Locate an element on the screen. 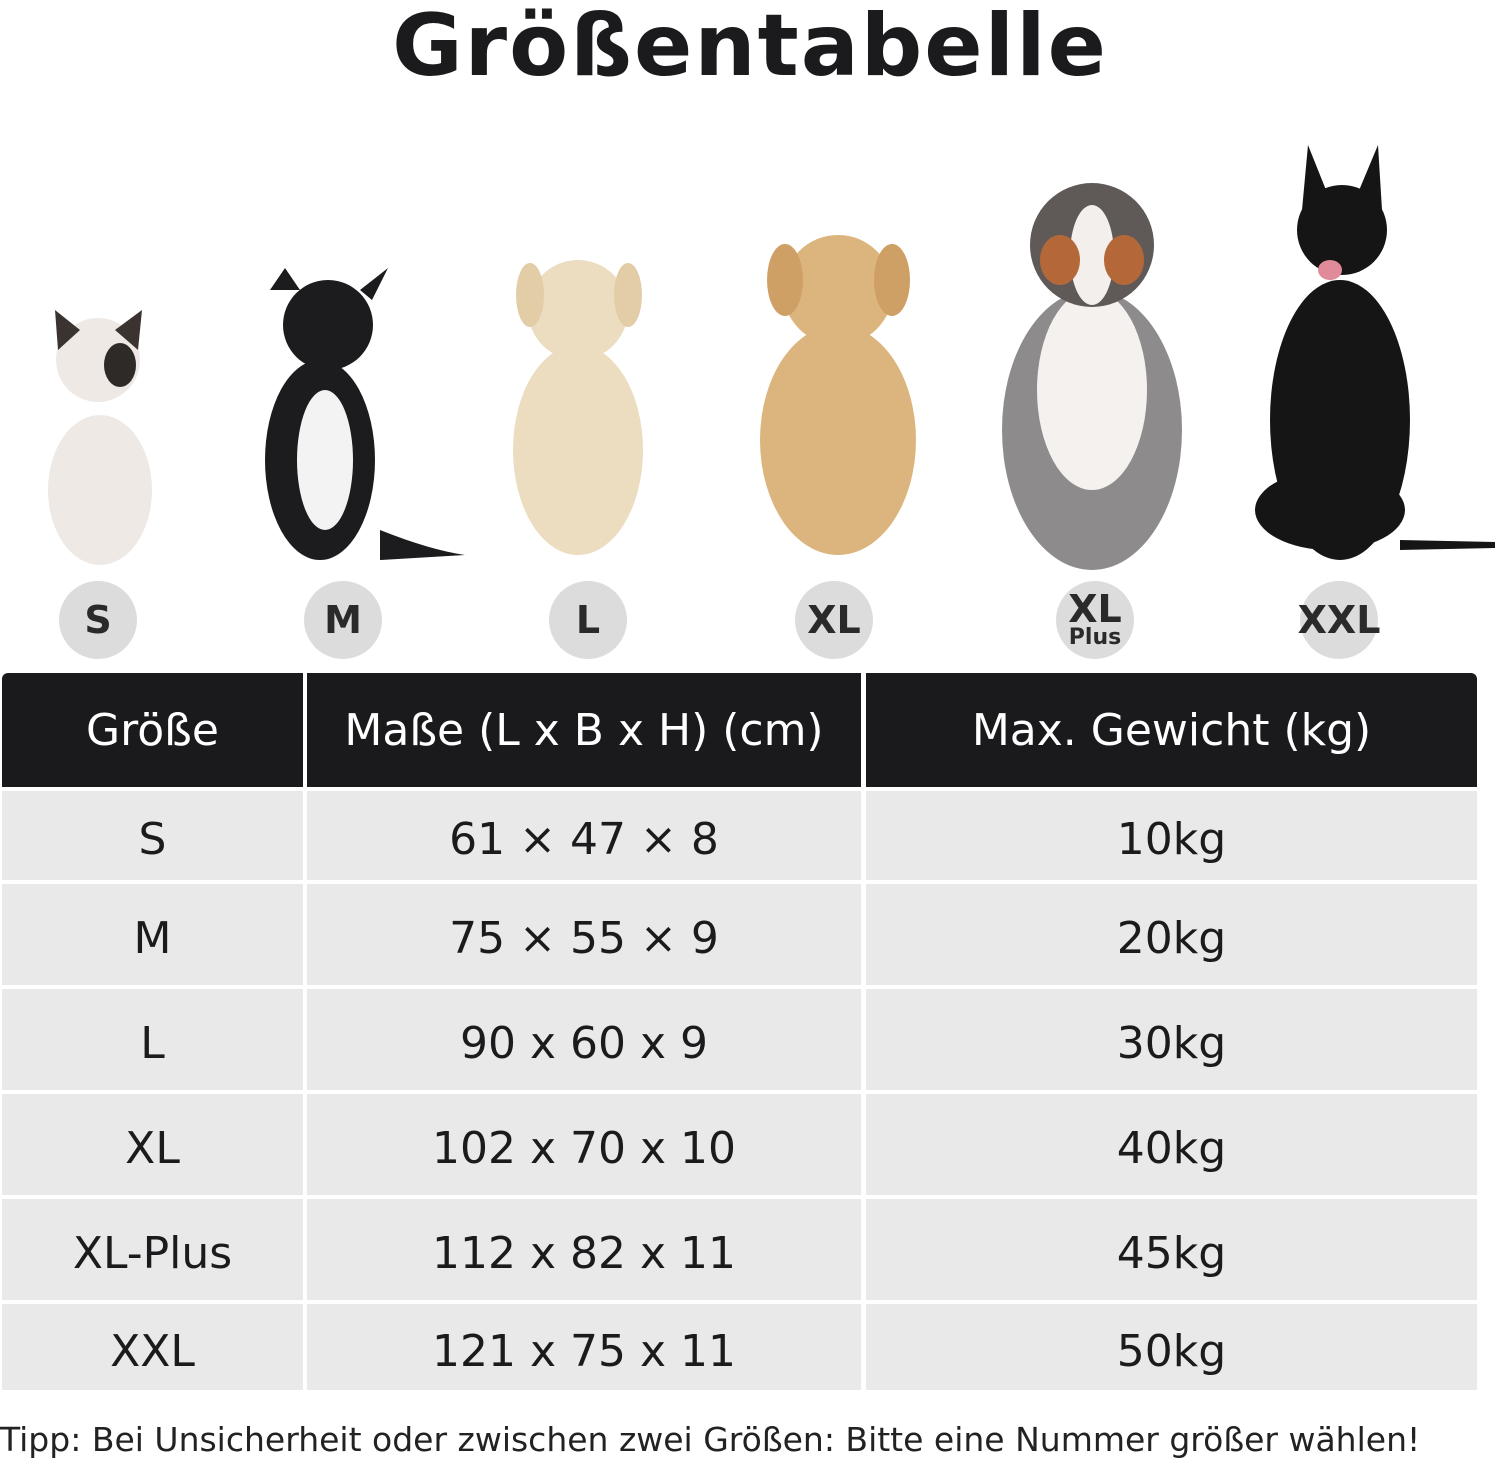  header-cell: Max. Gewicht (kg) is located at coordinates (1171, 730).